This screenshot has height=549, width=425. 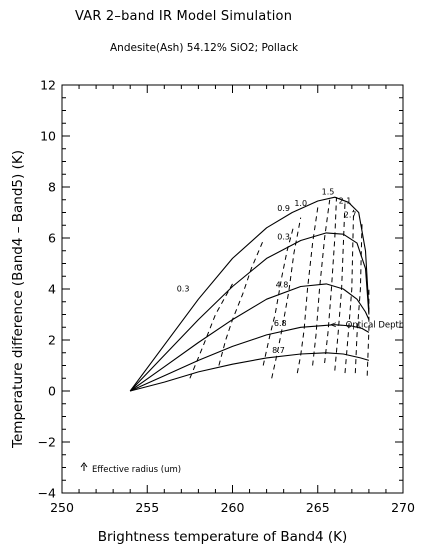 I want to click on y-tick-label: 10, so click(x=48, y=136).